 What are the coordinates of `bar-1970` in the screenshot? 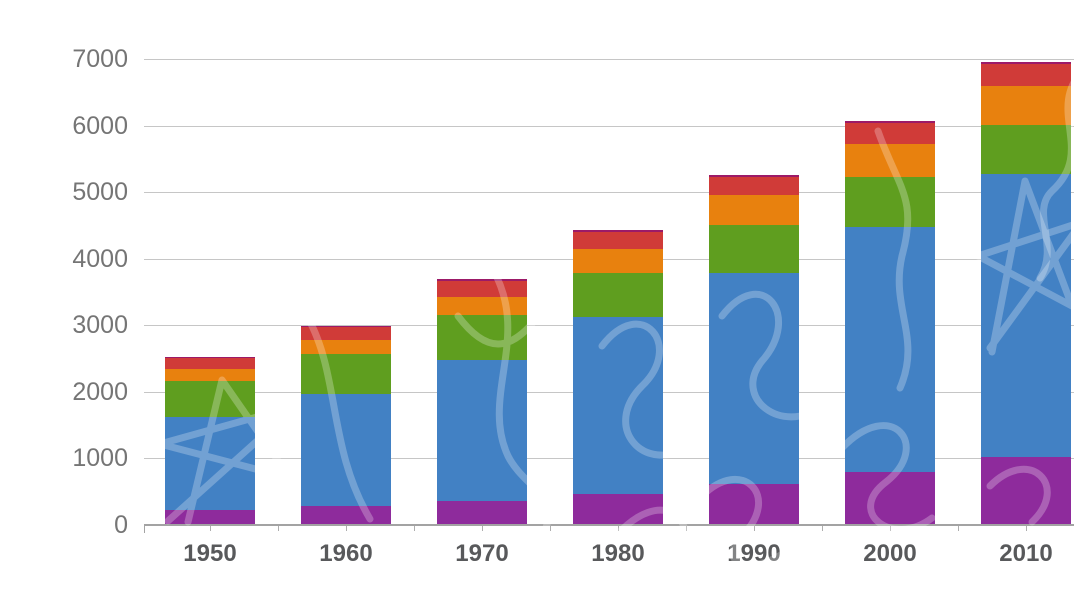 It's located at (482, 402).